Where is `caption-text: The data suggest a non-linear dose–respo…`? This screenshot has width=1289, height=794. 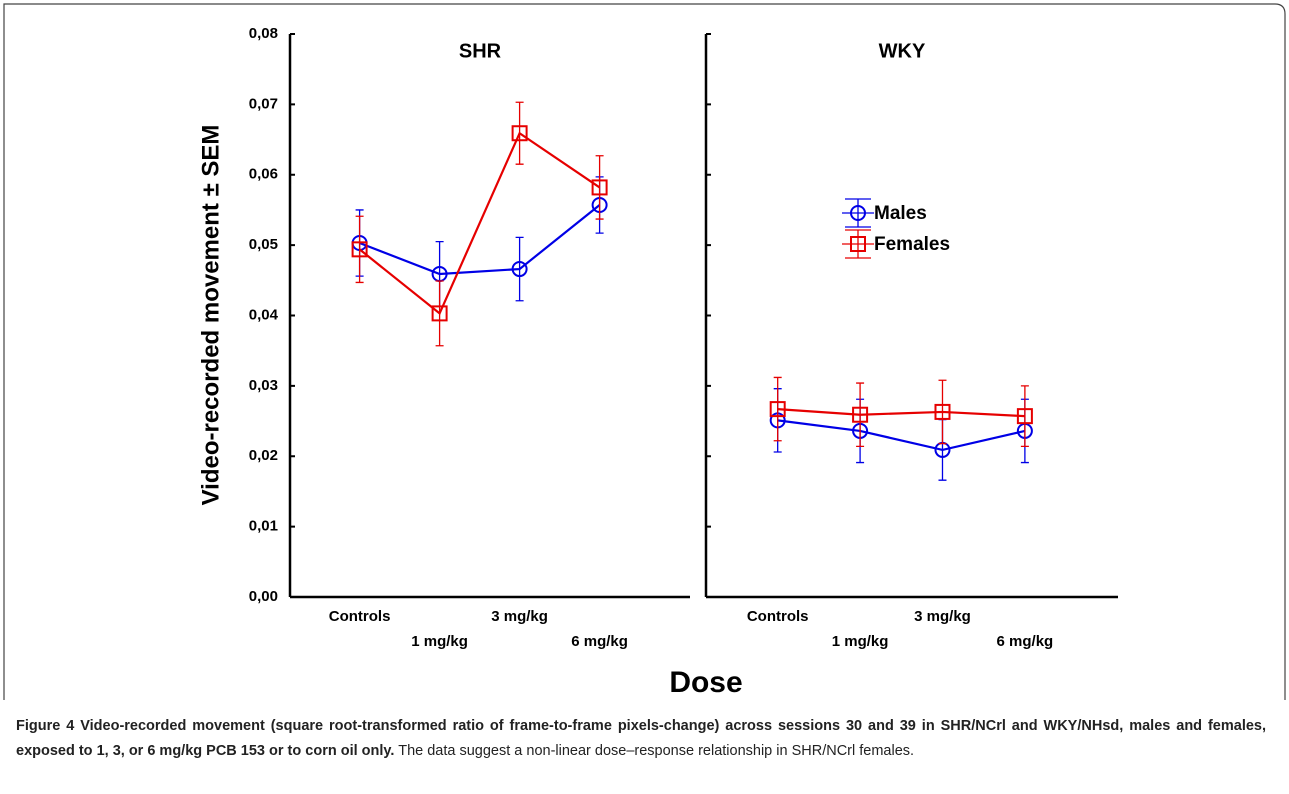 caption-text: The data suggest a non-linear dose–respo… is located at coordinates (656, 751).